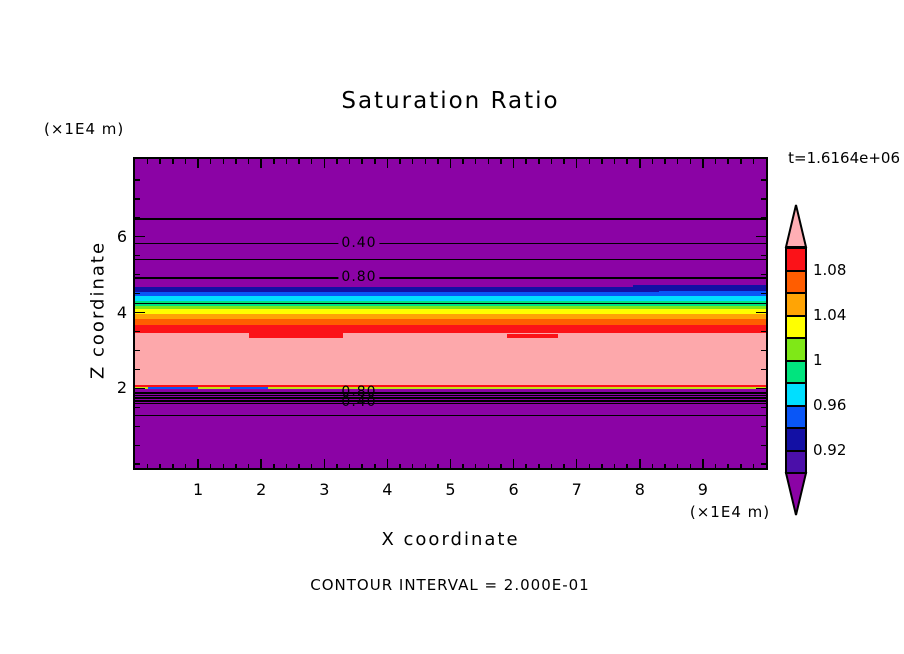 The image size is (904, 654). I want to click on contour-interval-note: CONTOUR INTERVAL = 2.000E-01, so click(450, 585).